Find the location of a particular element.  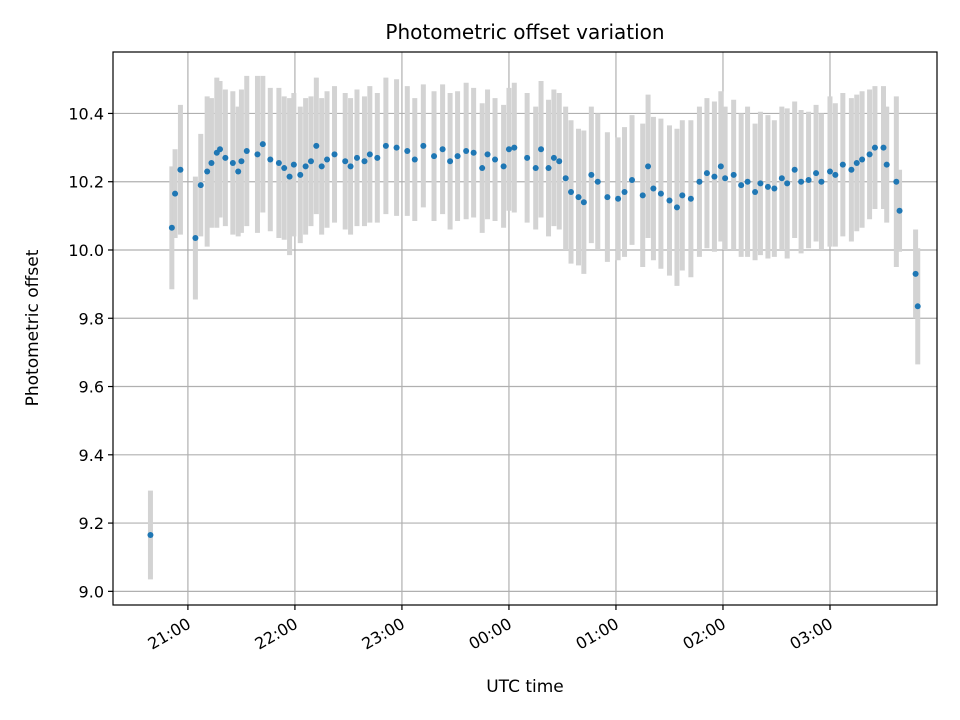

x-tick-label: 21:00 is located at coordinates (168, 634).